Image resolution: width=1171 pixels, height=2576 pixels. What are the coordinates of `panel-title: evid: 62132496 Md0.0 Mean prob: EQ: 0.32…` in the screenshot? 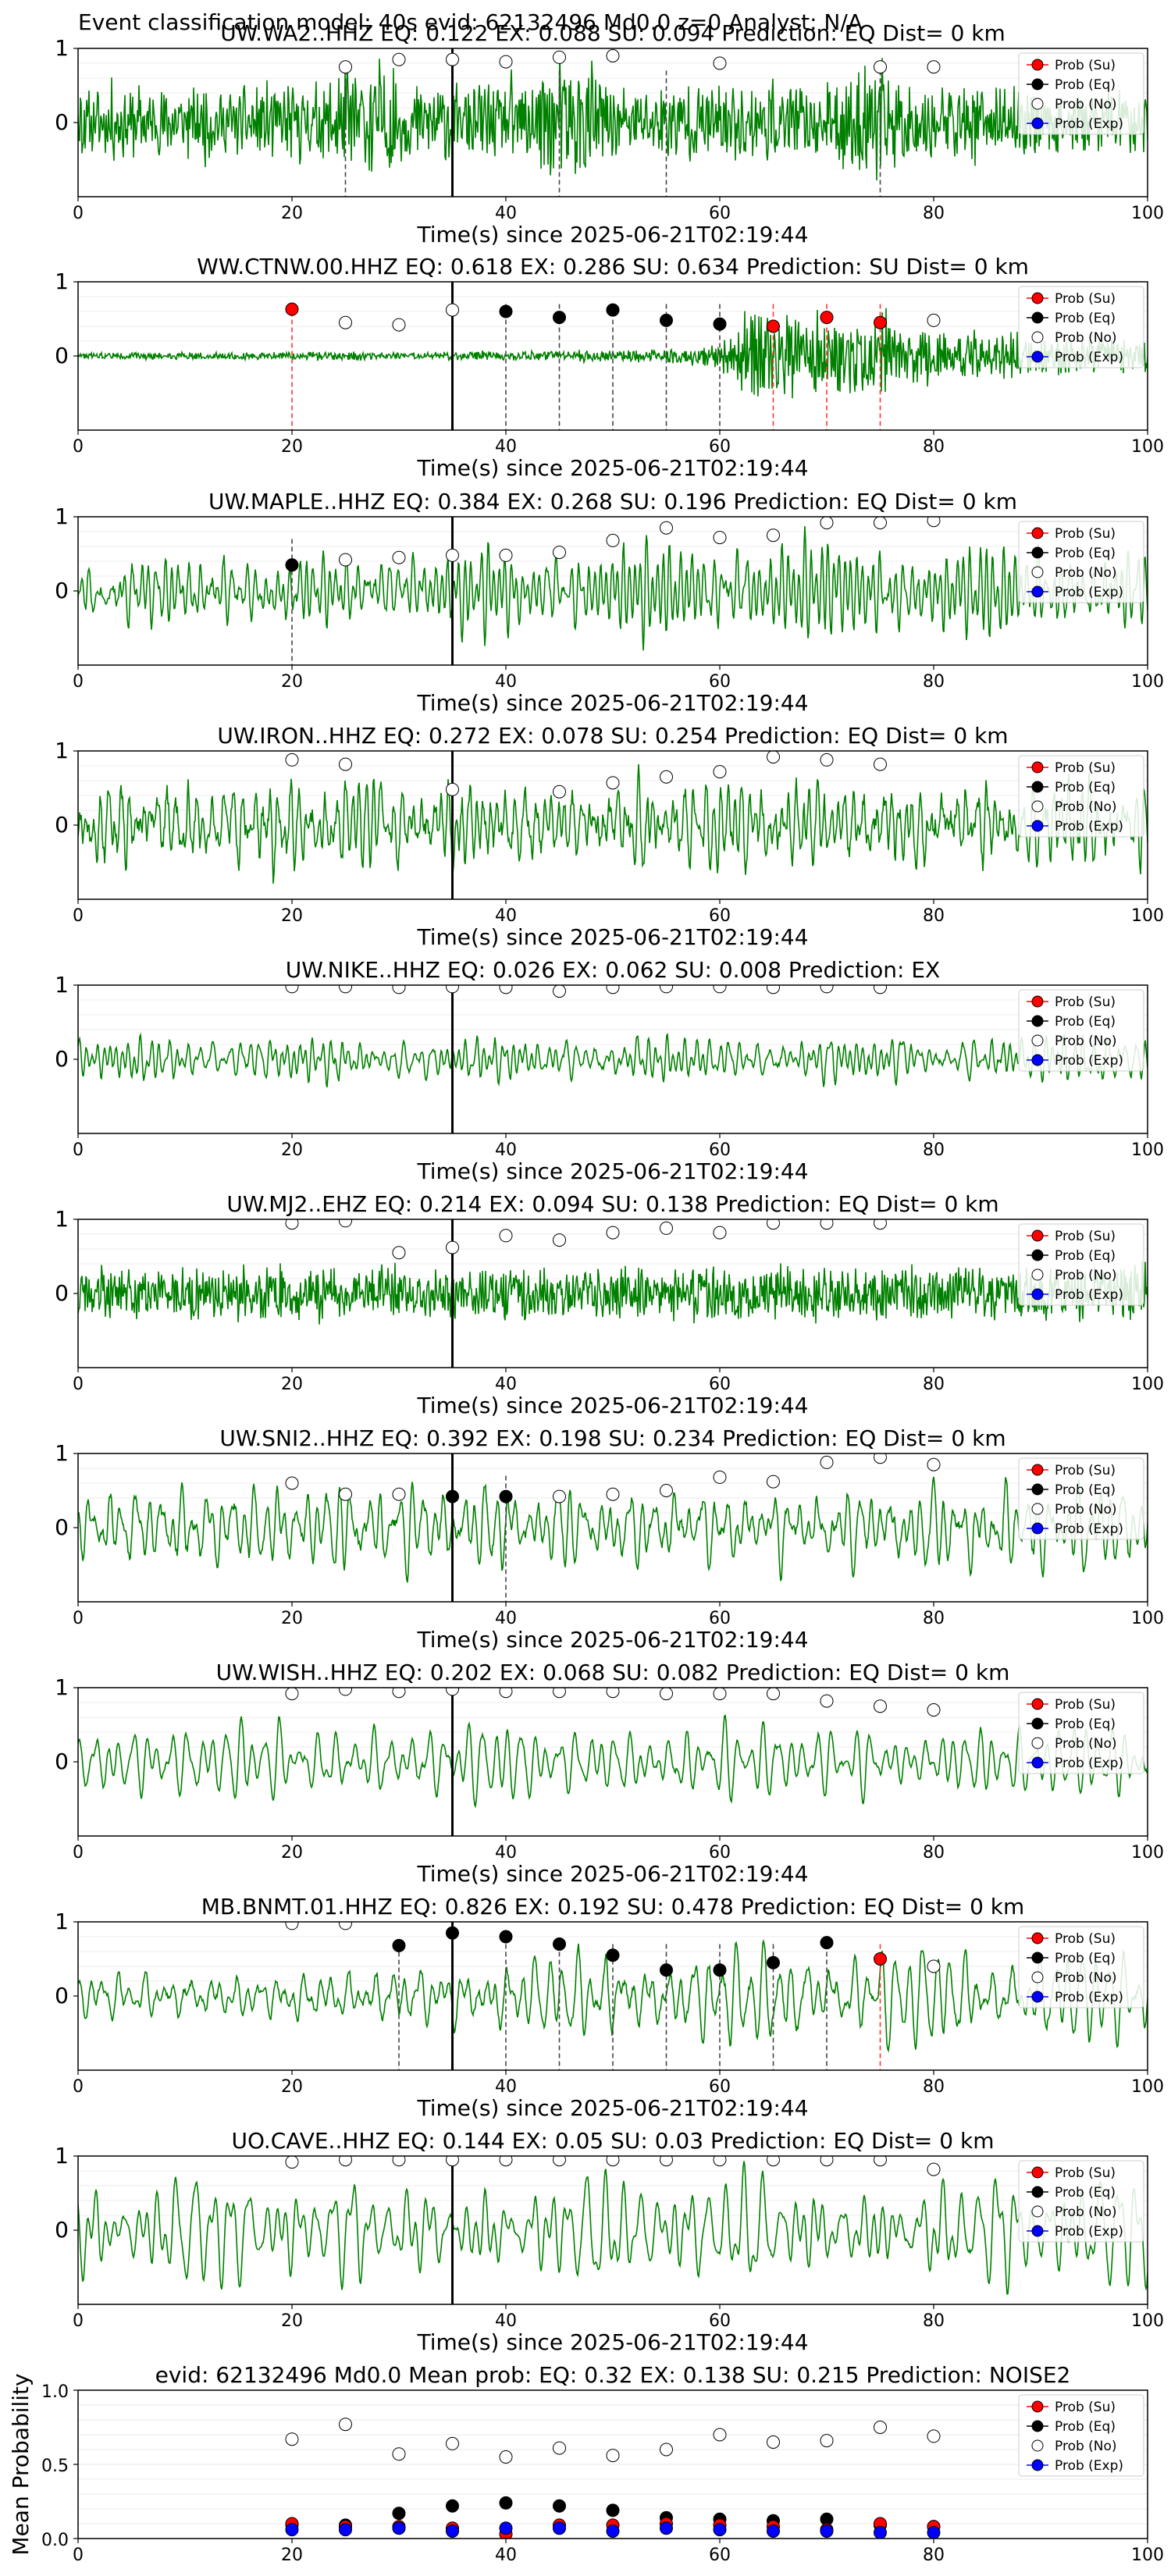 It's located at (613, 2375).